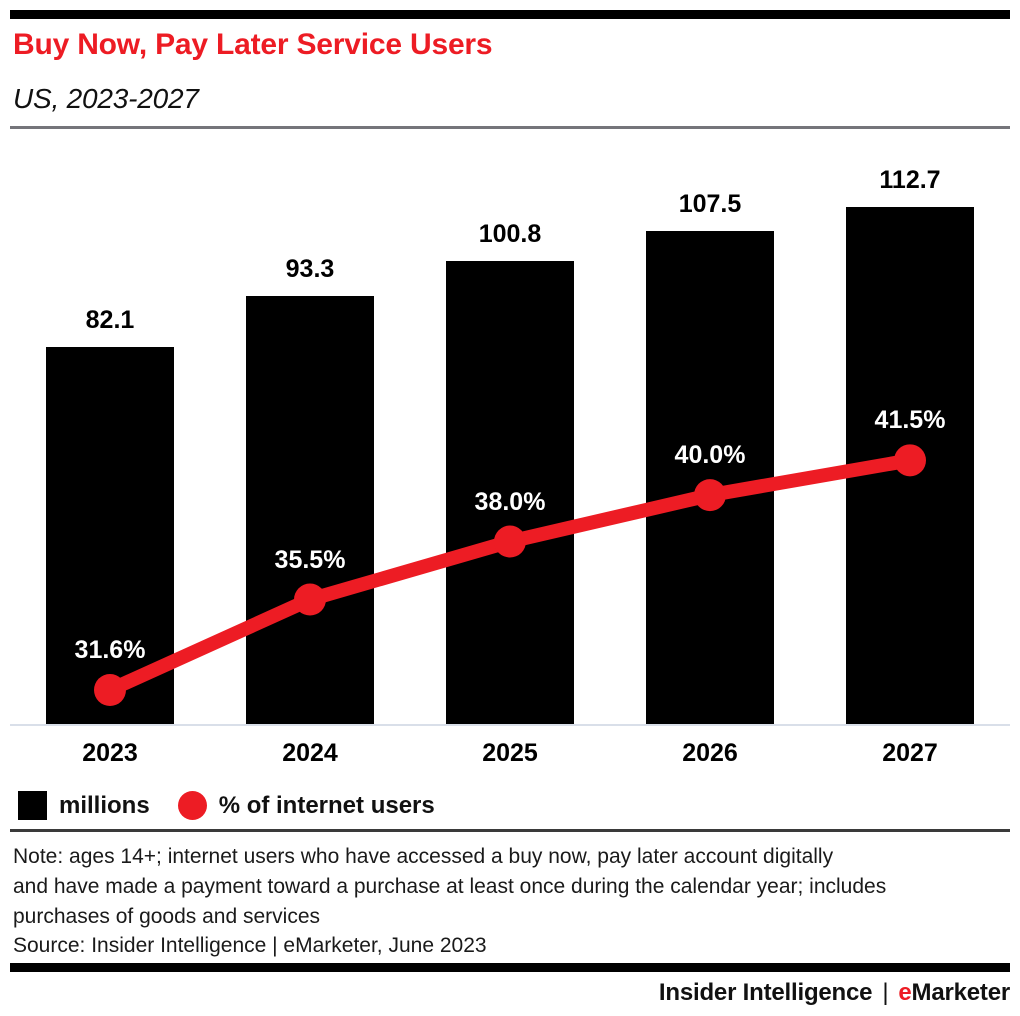 This screenshot has height=1016, width=1020. What do you see at coordinates (910, 466) in the screenshot?
I see `bar-2027` at bounding box center [910, 466].